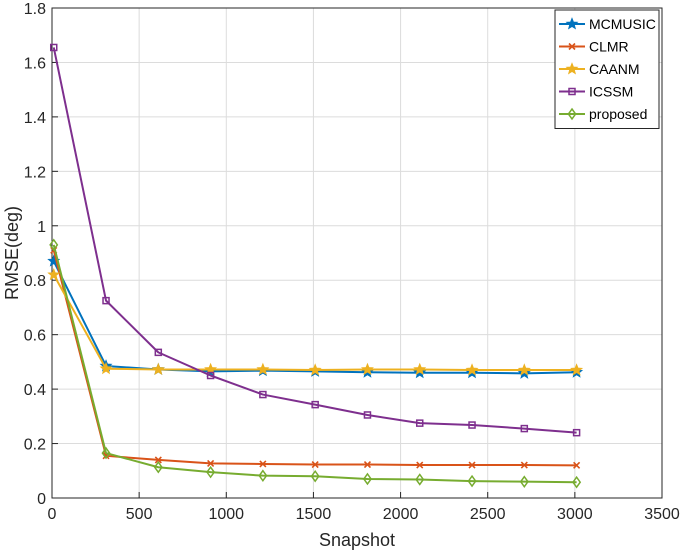 The image size is (685, 552). Describe the element at coordinates (572, 23) in the screenshot. I see `legend-marker-mcmusic` at that location.